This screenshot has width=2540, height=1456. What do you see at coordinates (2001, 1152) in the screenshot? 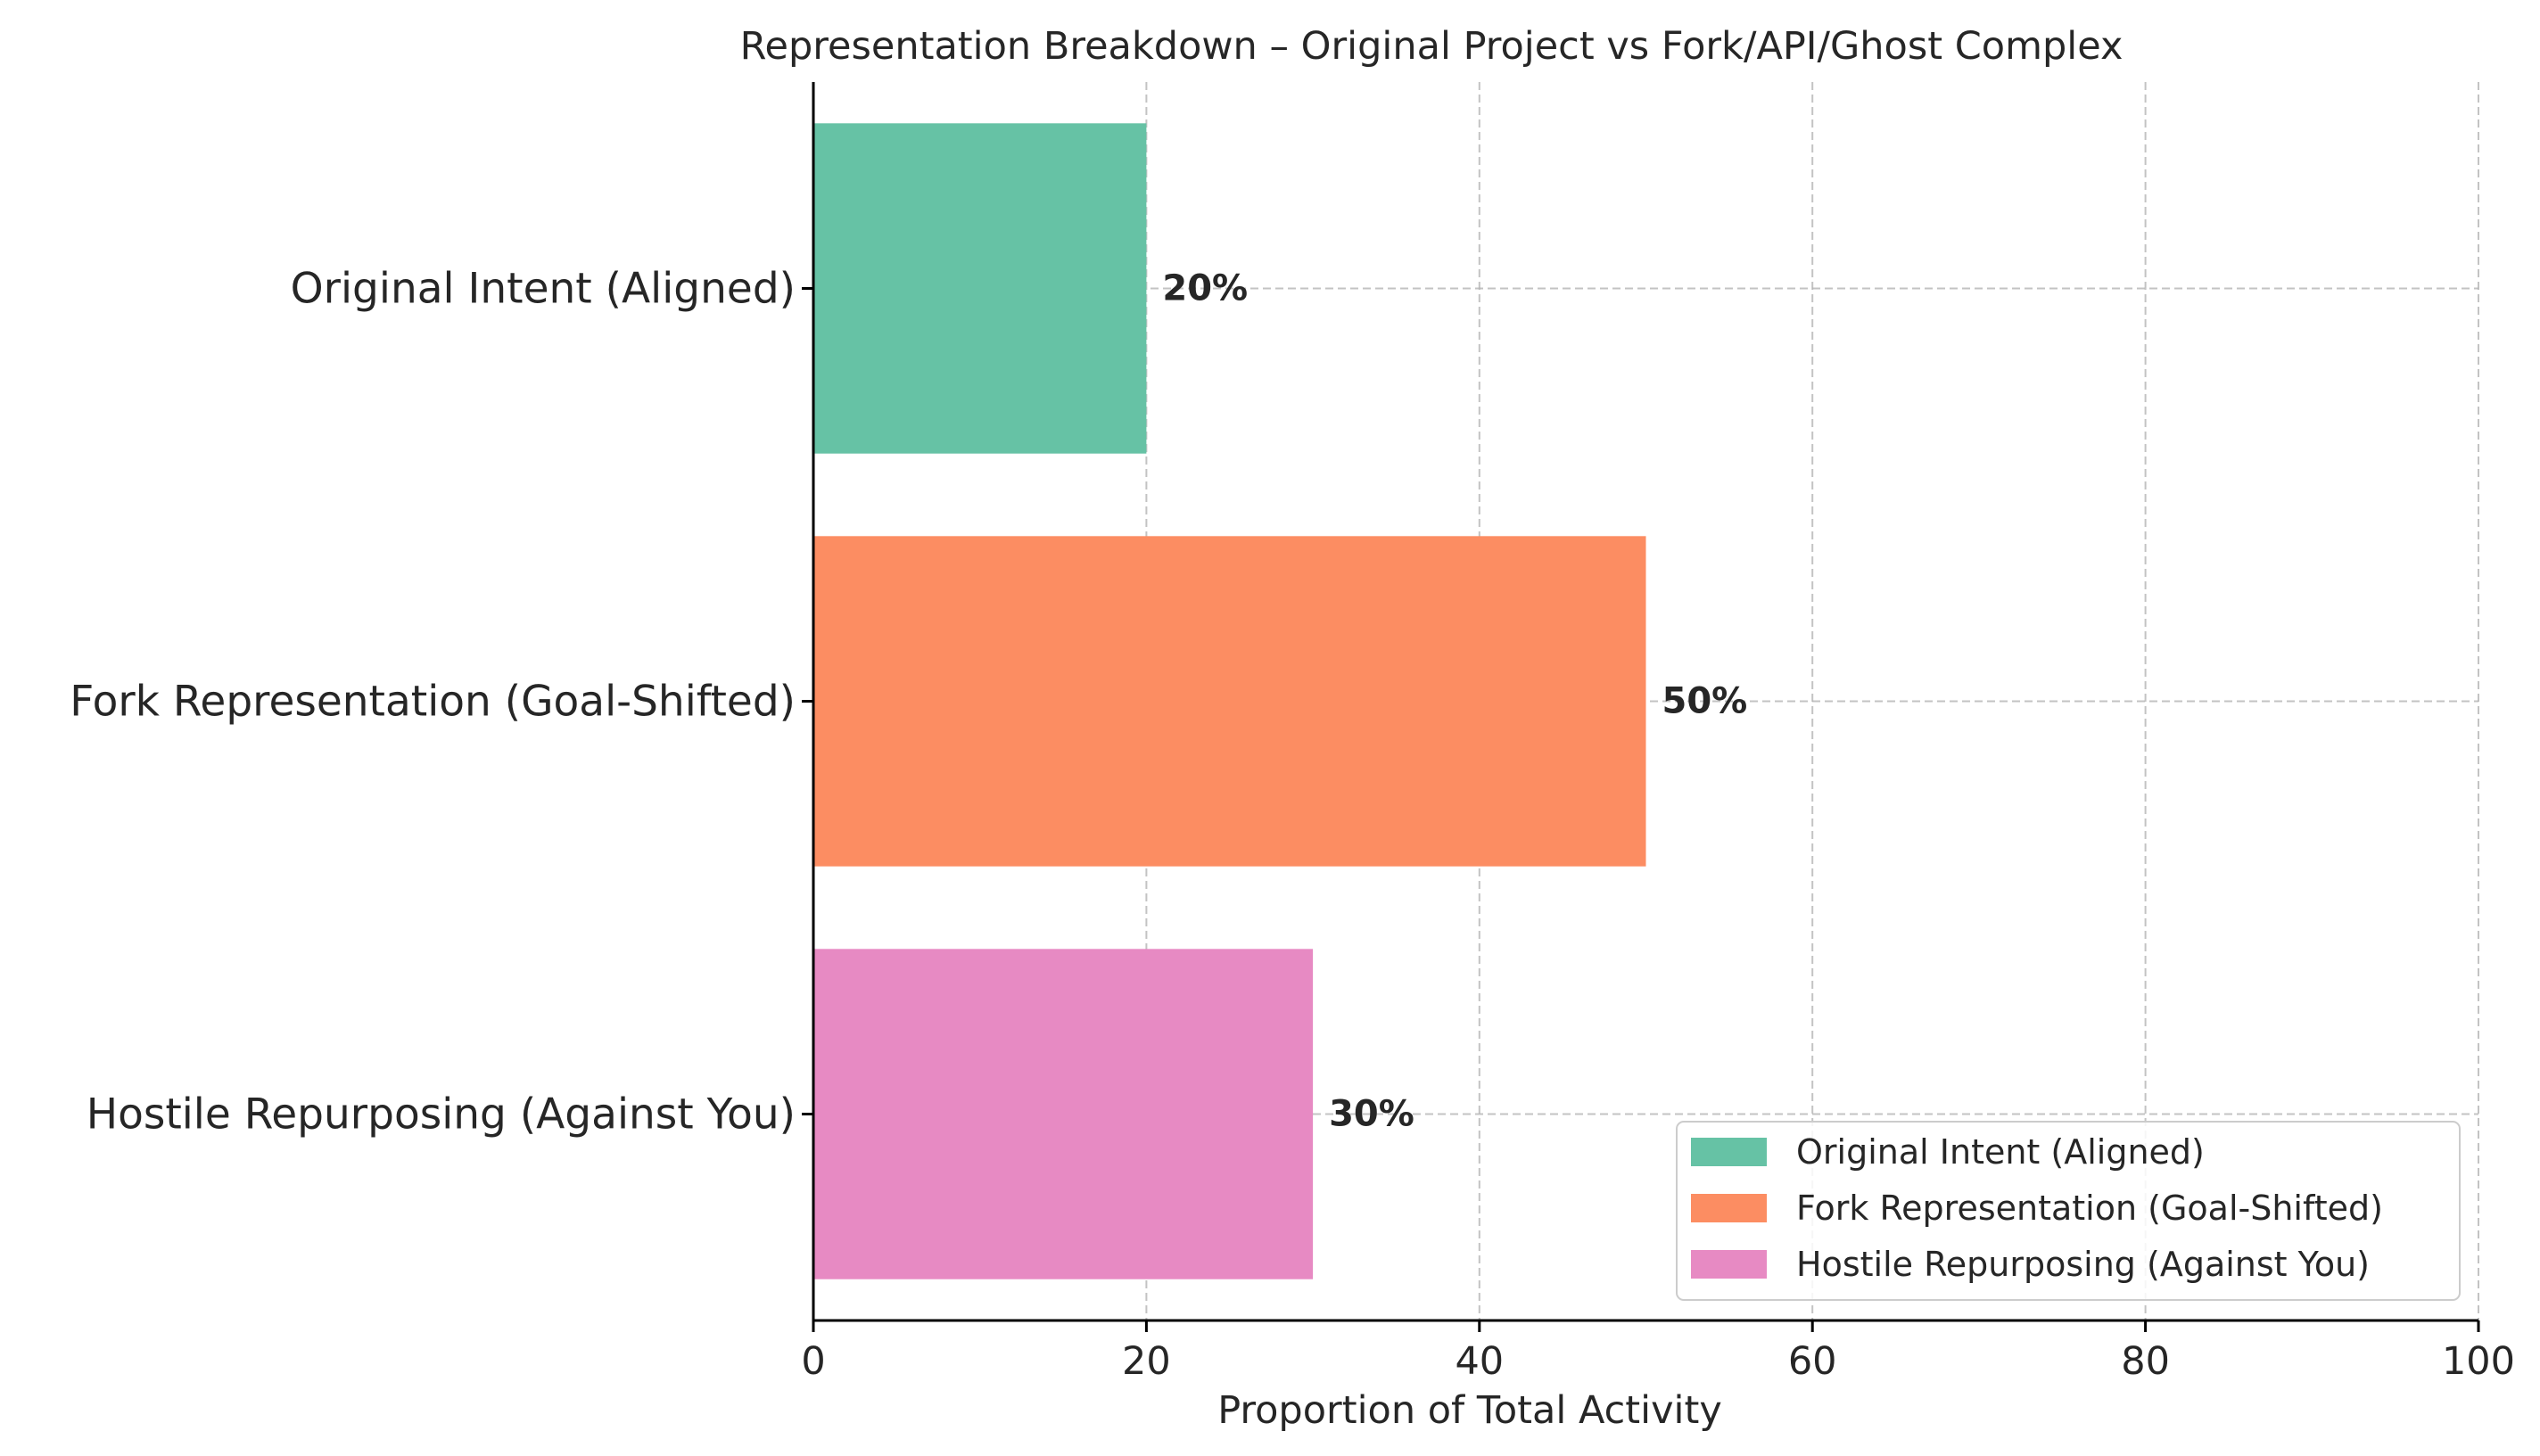
I see `legend-entry-0: Original Intent (Aligned)` at bounding box center [2001, 1152].